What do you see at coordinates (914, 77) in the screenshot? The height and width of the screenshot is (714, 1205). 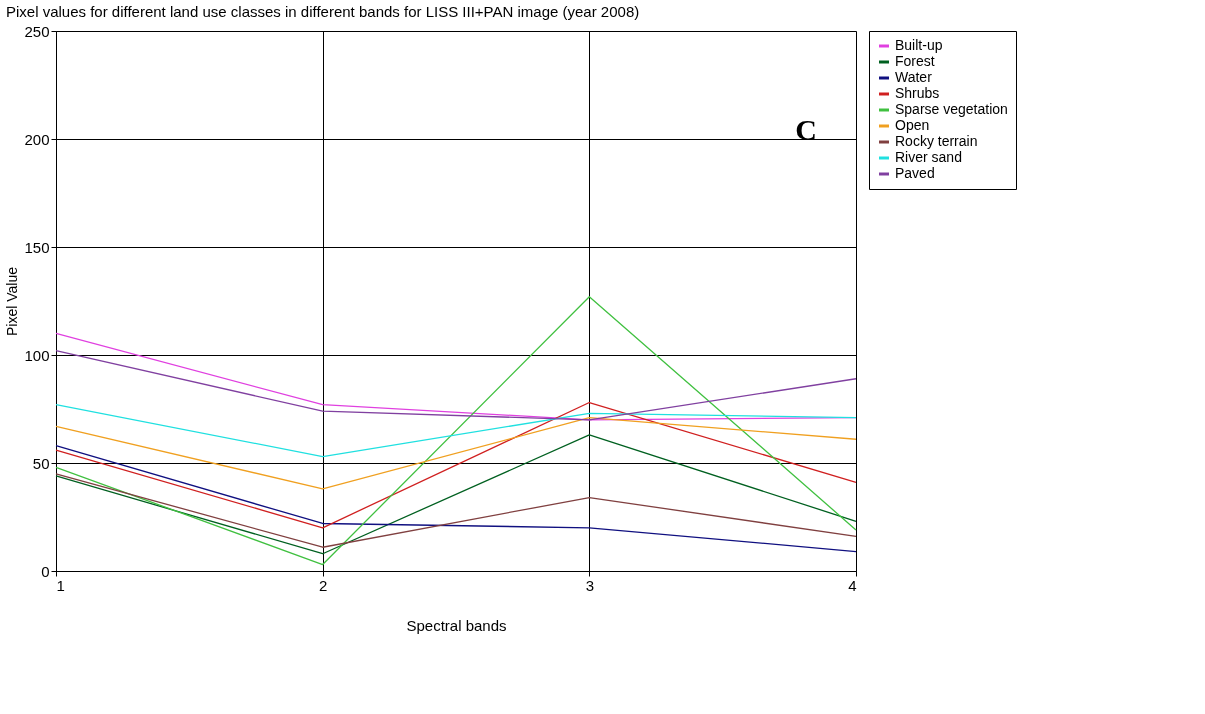 I see `legend-label: Water` at bounding box center [914, 77].